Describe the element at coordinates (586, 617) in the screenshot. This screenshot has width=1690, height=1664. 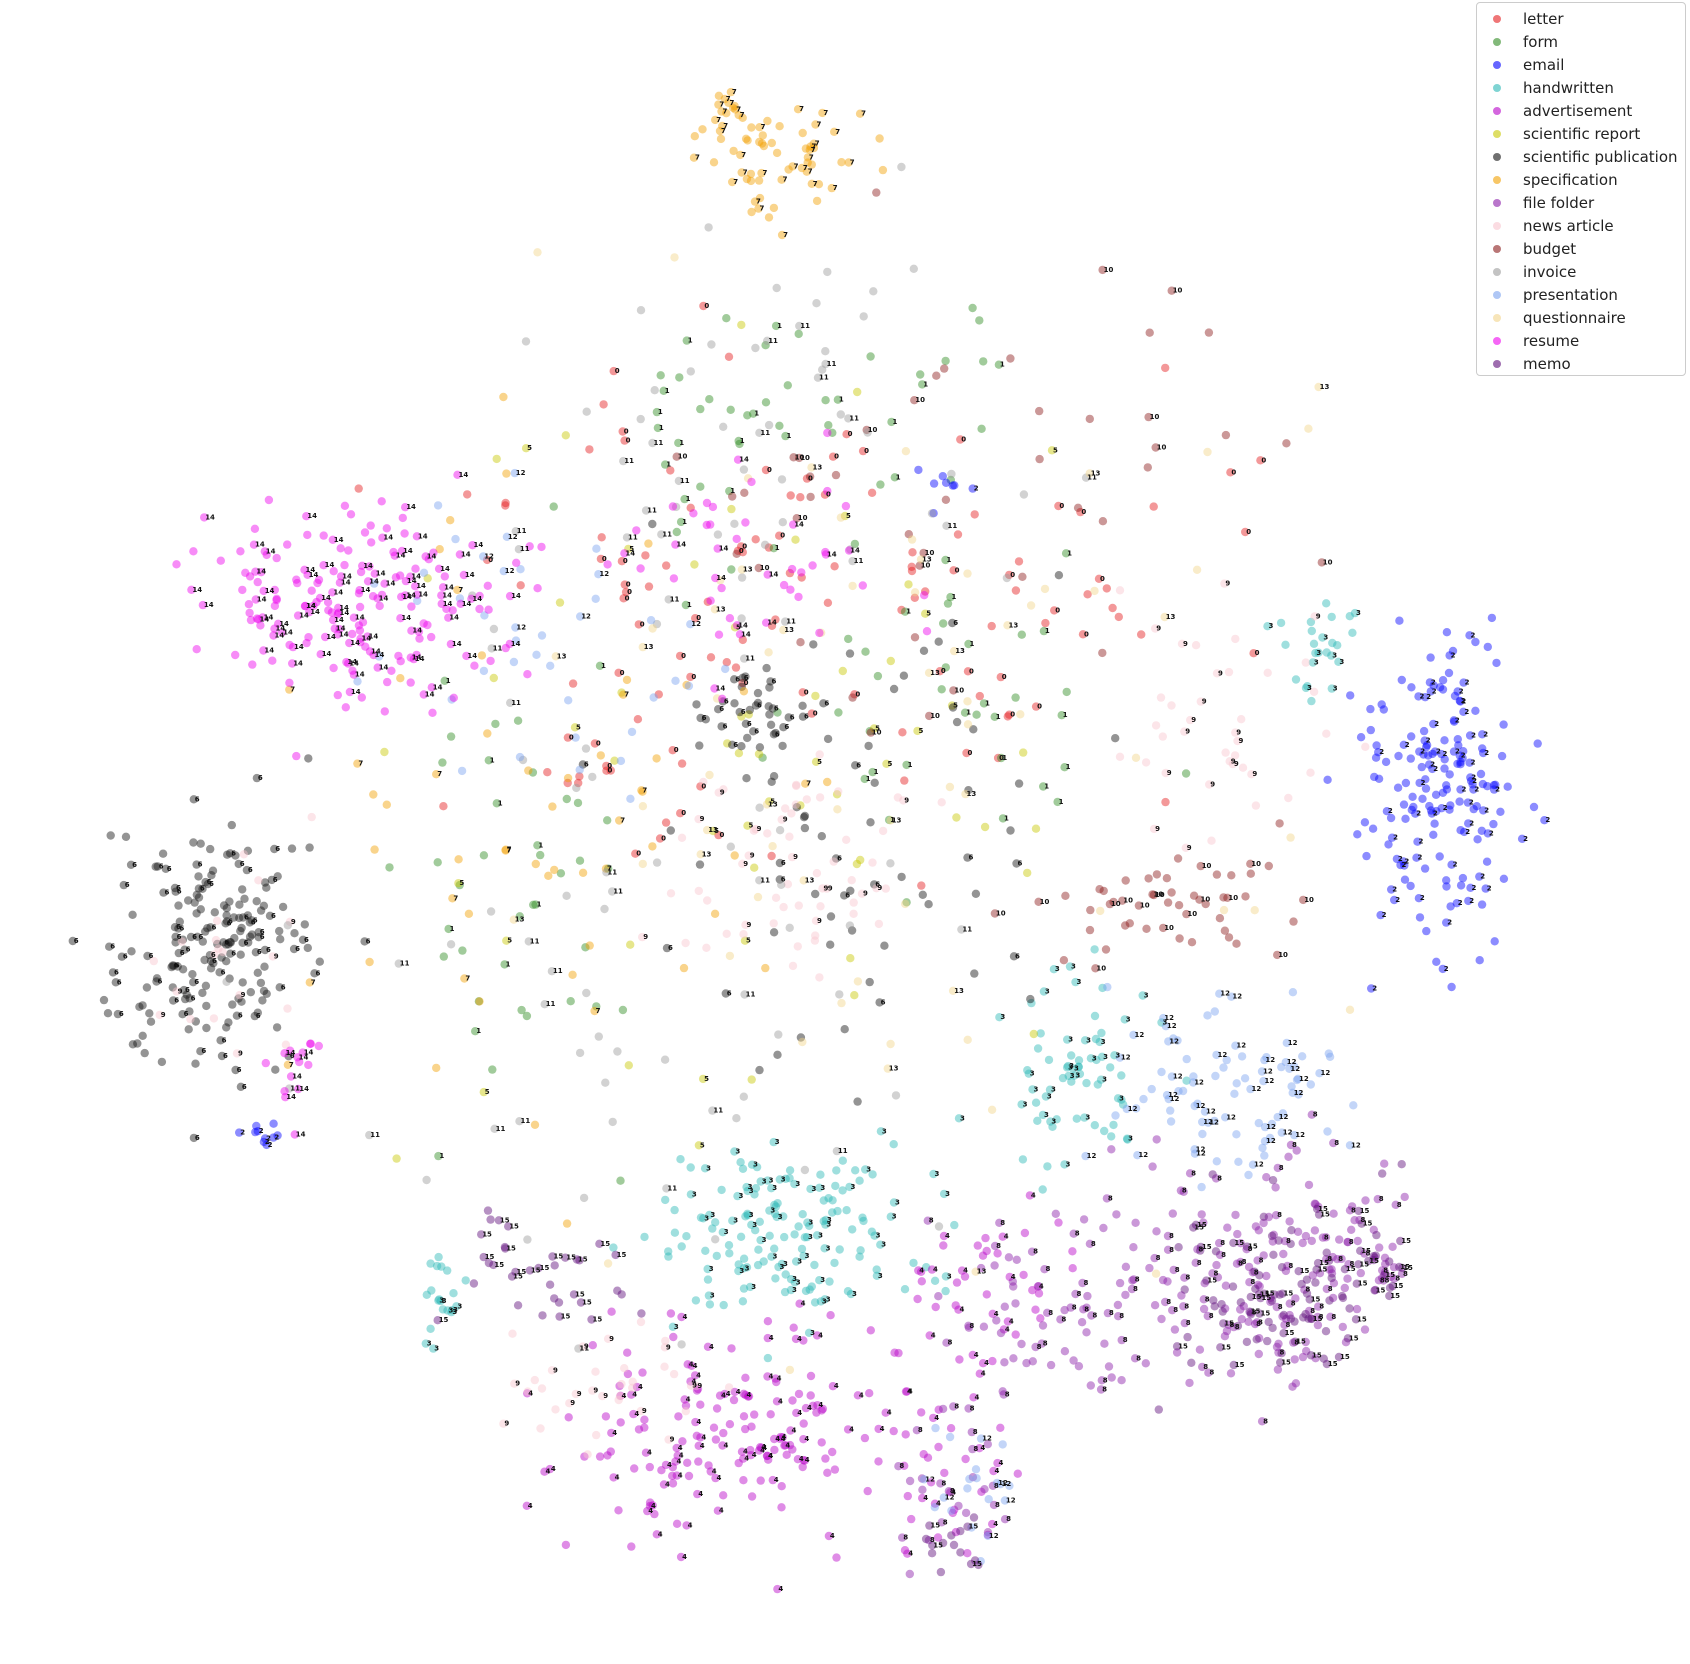
I see `point-label: 12` at that location.